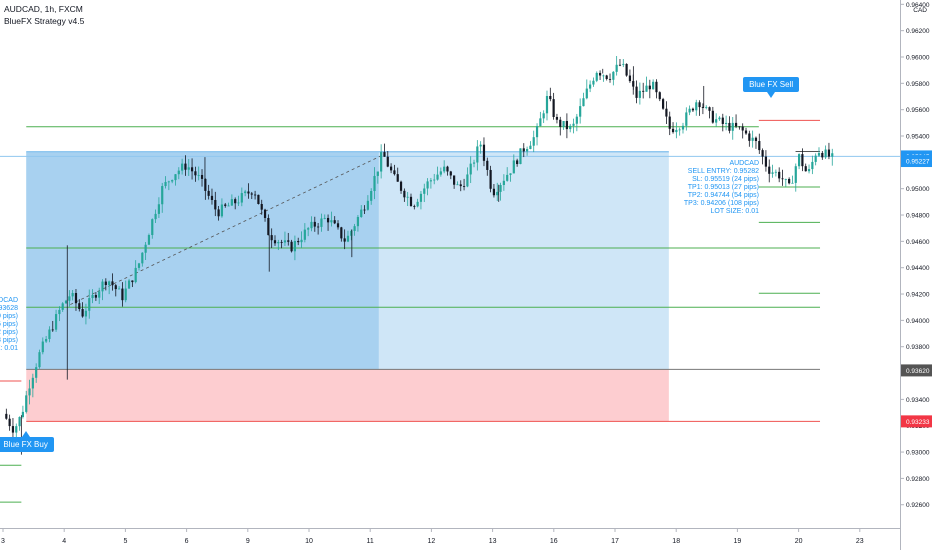 This screenshot has width=932, height=550. I want to click on price-badge: 0.93233, so click(916, 421).